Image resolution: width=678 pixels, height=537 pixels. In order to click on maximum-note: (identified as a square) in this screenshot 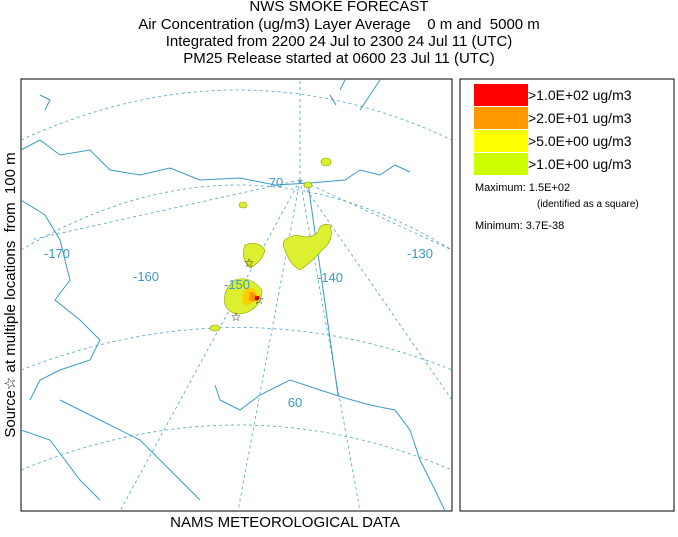, I will do `click(588, 204)`.